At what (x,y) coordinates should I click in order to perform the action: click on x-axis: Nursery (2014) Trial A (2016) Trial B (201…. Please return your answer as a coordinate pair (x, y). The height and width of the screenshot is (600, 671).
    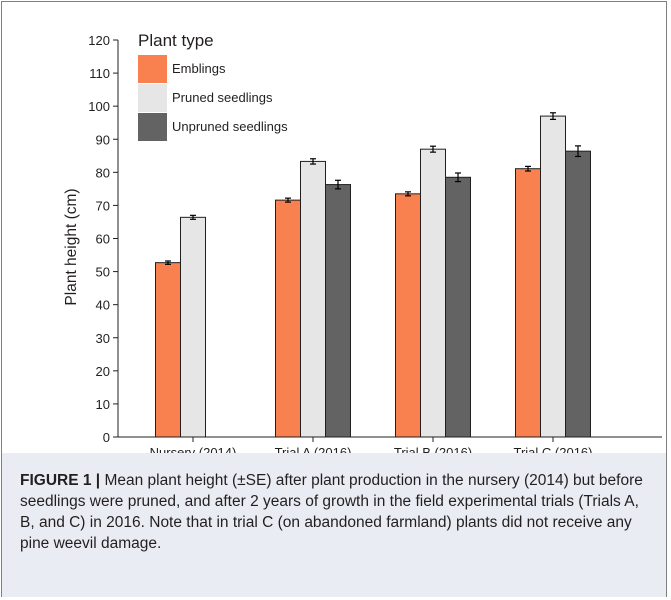
    Looking at the image, I should click on (390, 445).